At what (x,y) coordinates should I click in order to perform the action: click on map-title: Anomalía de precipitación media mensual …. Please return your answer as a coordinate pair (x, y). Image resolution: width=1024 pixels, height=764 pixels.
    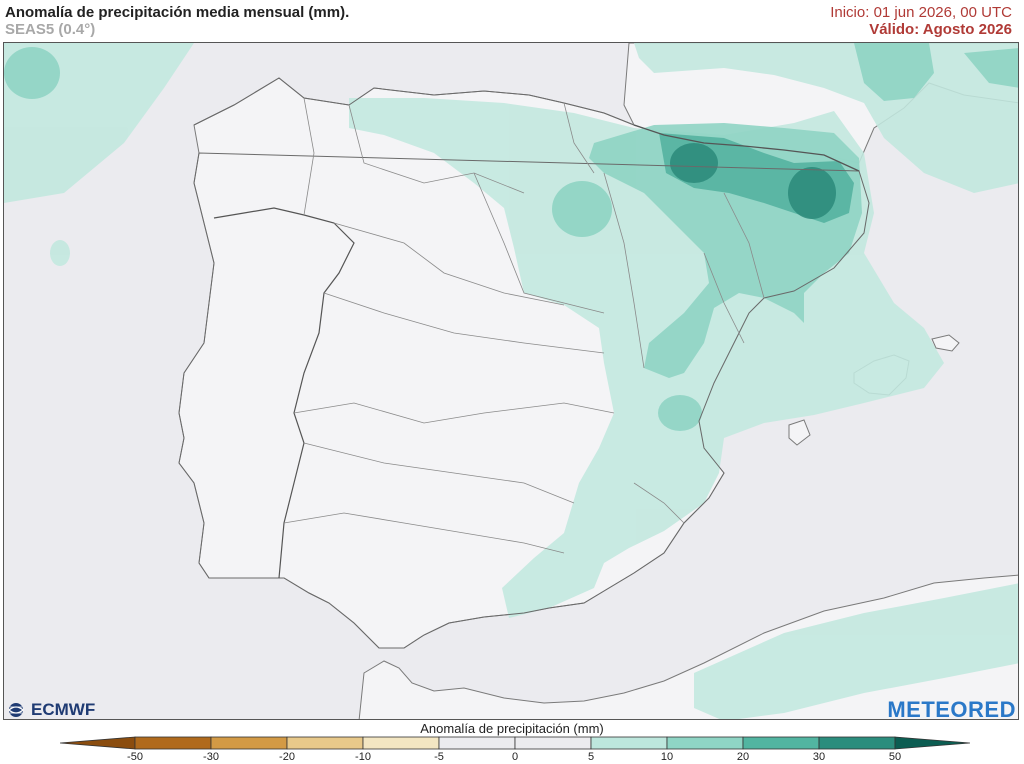
    Looking at the image, I should click on (177, 12).